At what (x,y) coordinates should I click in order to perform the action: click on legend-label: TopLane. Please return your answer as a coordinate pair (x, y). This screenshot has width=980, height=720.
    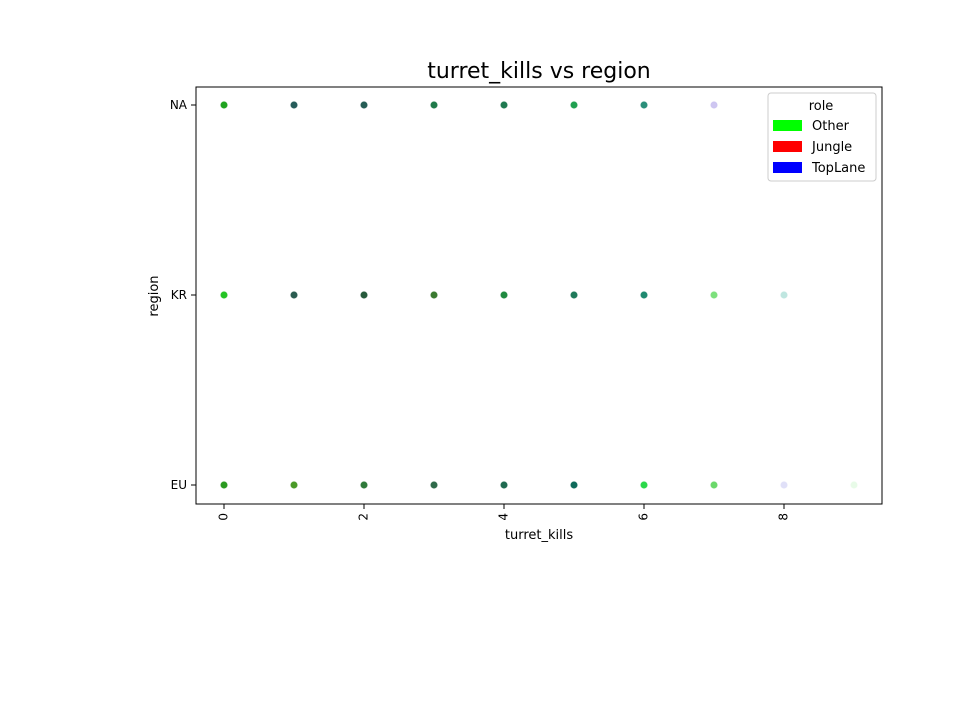
    Looking at the image, I should click on (838, 168).